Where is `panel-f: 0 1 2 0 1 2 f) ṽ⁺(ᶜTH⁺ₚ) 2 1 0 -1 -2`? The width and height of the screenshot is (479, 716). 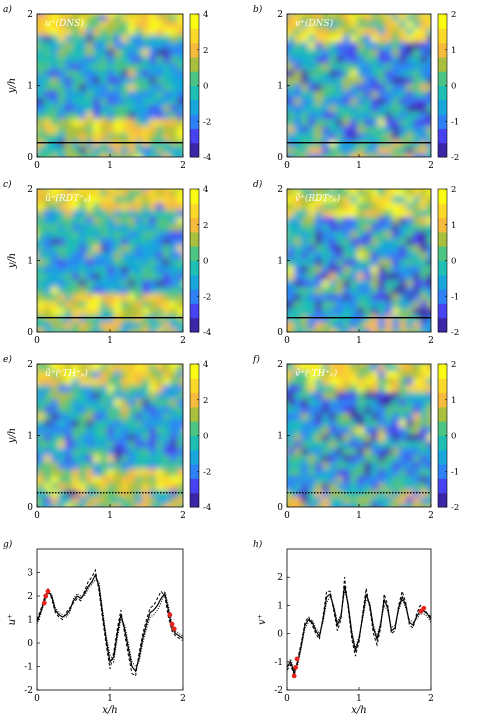
panel-f: 0 1 2 0 1 2 f) ṽ⁺(ᶜTH⁺ₚ) 2 1 0 -1 -2 is located at coordinates (355, 437).